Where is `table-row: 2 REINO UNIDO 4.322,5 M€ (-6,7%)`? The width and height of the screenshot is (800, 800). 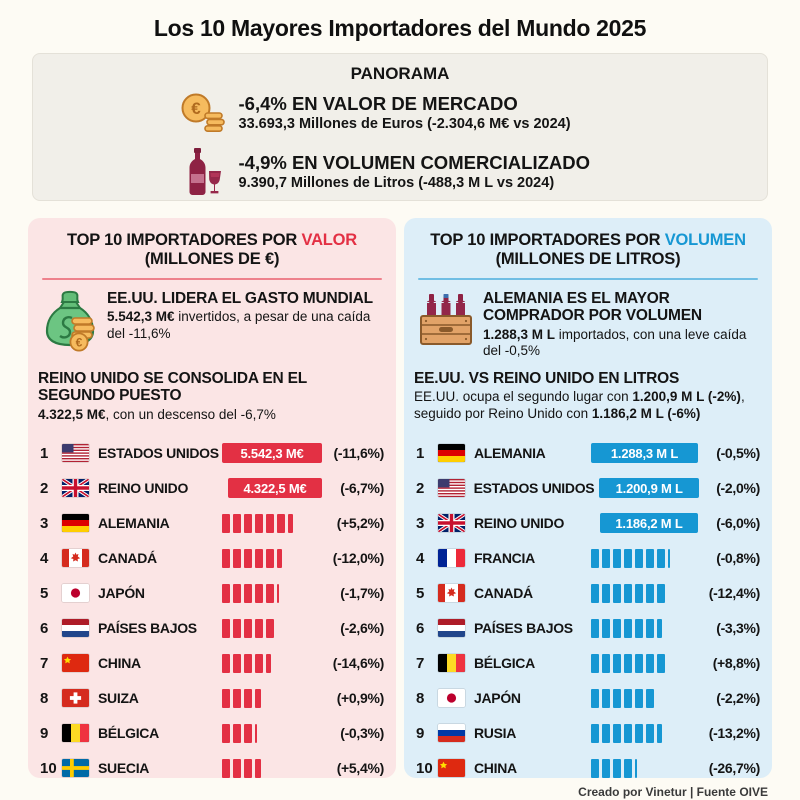
table-row: 2 REINO UNIDO 4.322,5 M€ (-6,7%) is located at coordinates (212, 488).